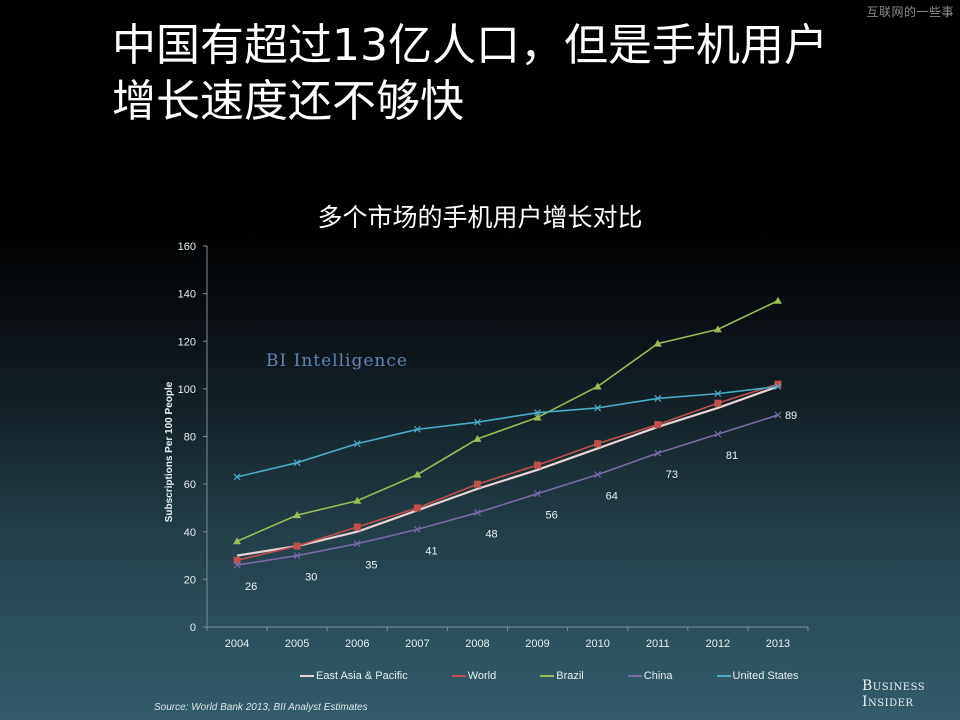 The height and width of the screenshot is (720, 960). What do you see at coordinates (477, 644) in the screenshot?
I see `x-tick-label: 2008` at bounding box center [477, 644].